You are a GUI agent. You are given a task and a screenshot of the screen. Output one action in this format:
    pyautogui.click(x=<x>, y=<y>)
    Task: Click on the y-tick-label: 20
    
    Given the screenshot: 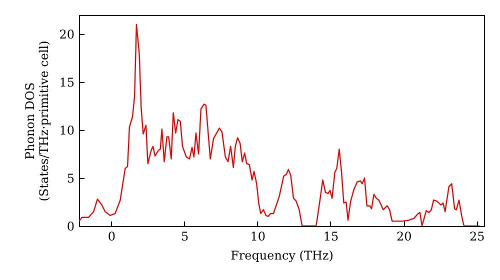 What is the action you would take?
    pyautogui.click(x=66, y=35)
    